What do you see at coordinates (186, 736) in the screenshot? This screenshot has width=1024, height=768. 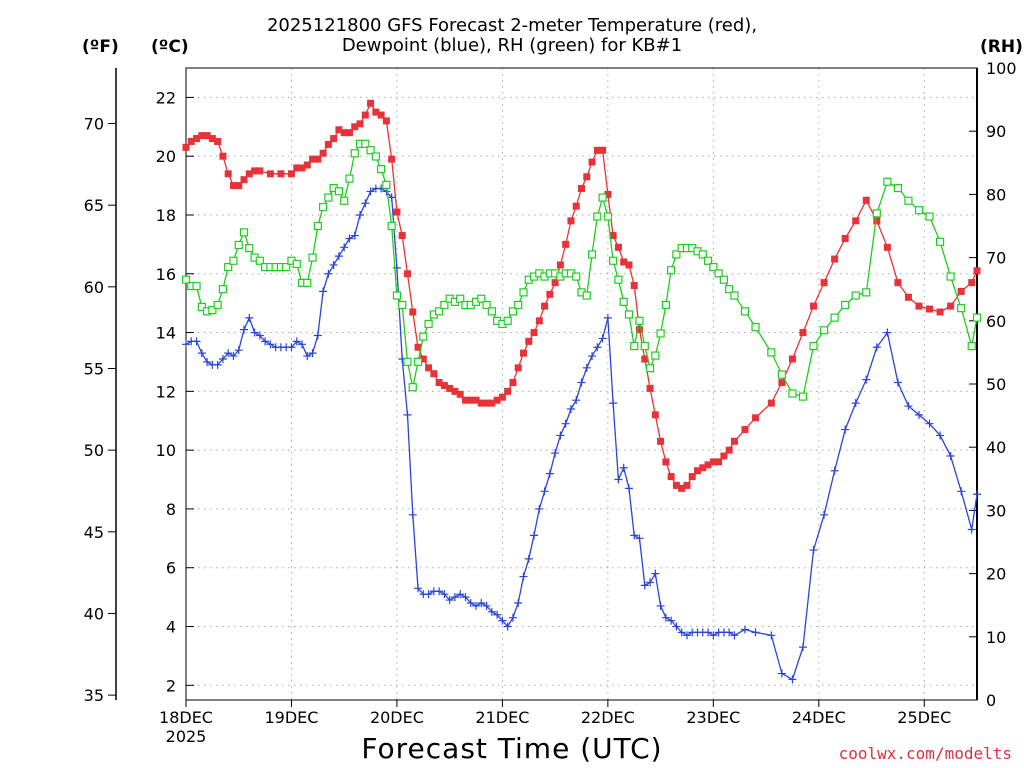 I see `x-tick-sublabel: 2025` at bounding box center [186, 736].